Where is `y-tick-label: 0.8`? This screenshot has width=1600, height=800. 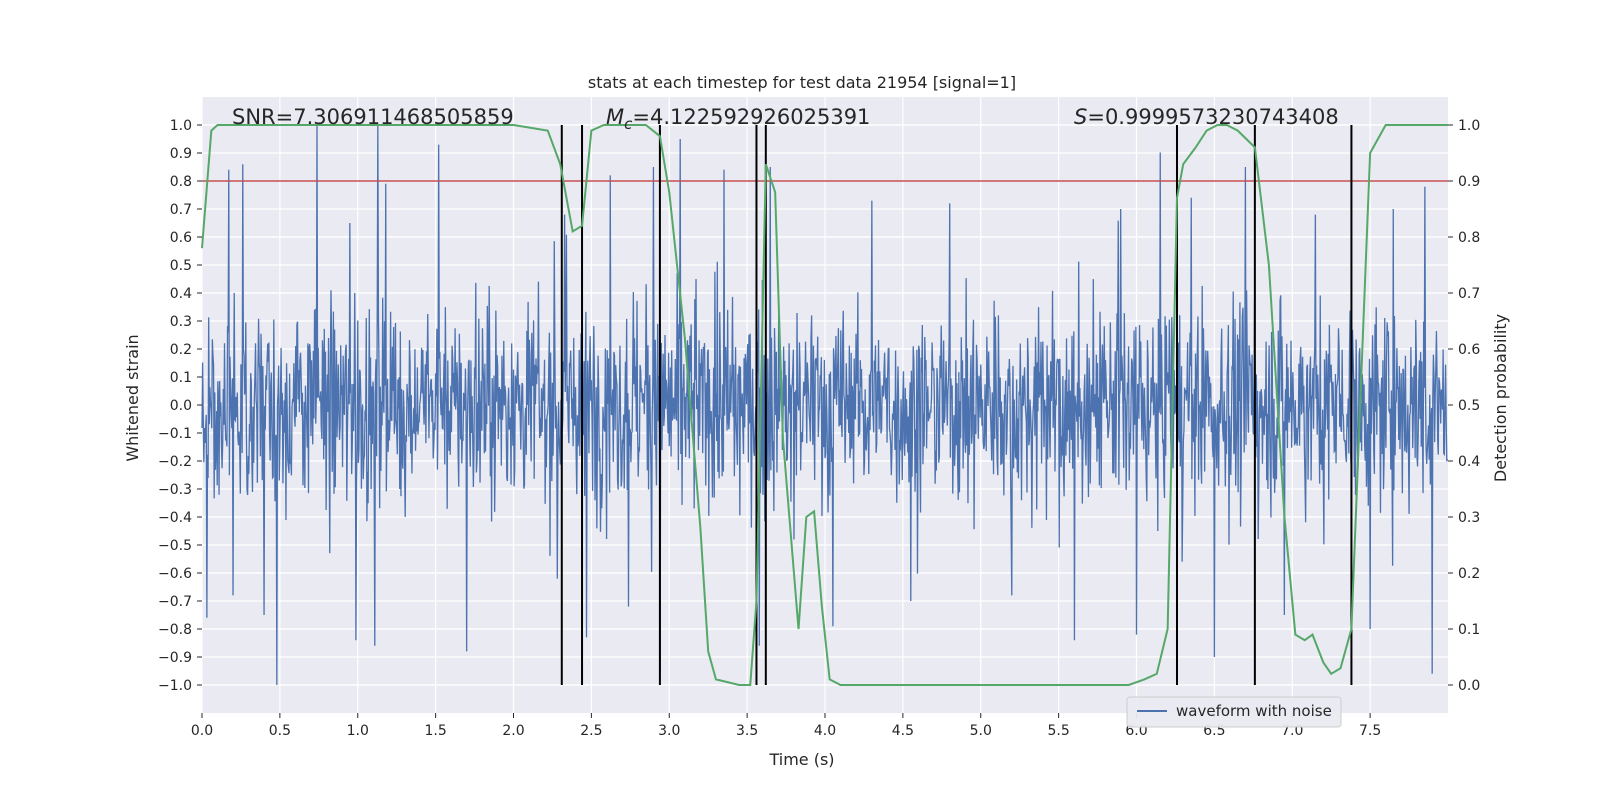 y-tick-label: 0.8 is located at coordinates (181, 182).